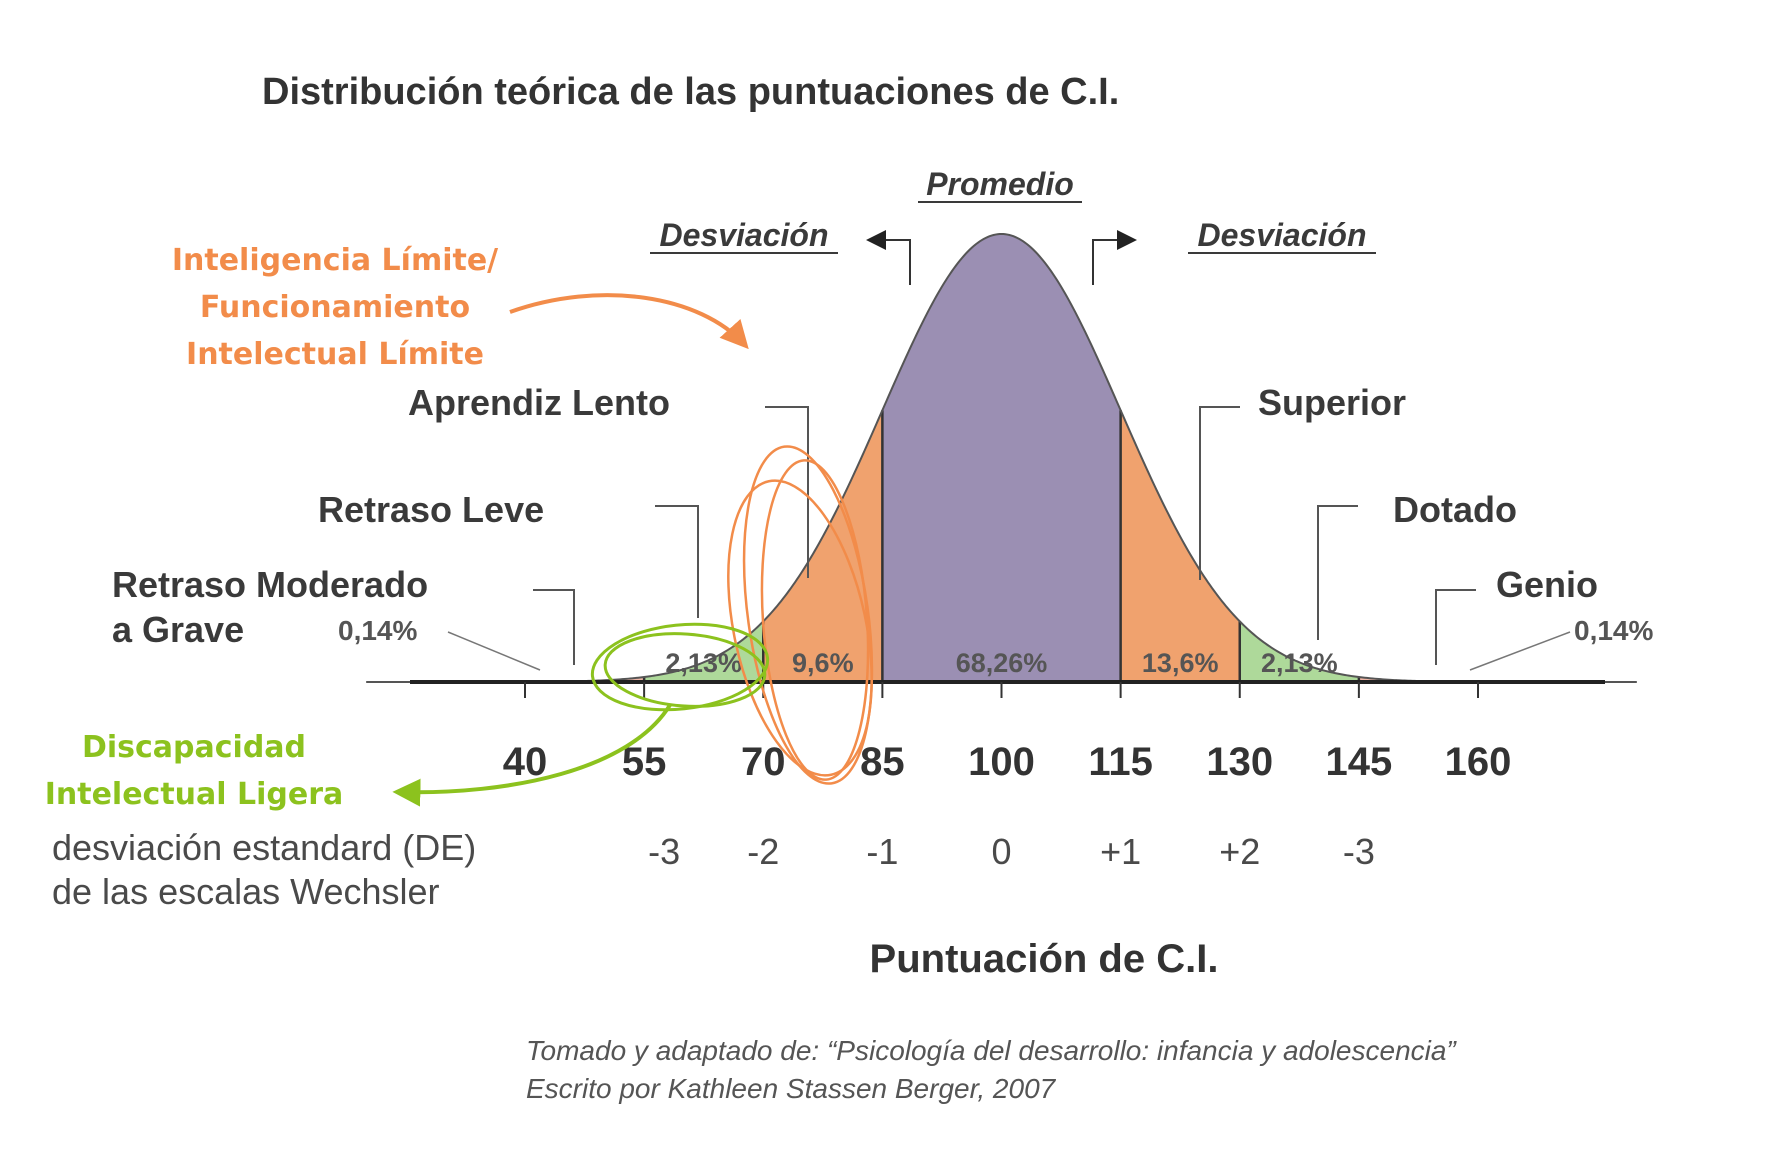 Image resolution: width=1775 pixels, height=1160 pixels. Describe the element at coordinates (1478, 762) in the screenshot. I see `x-tick-label-160: 160` at that location.